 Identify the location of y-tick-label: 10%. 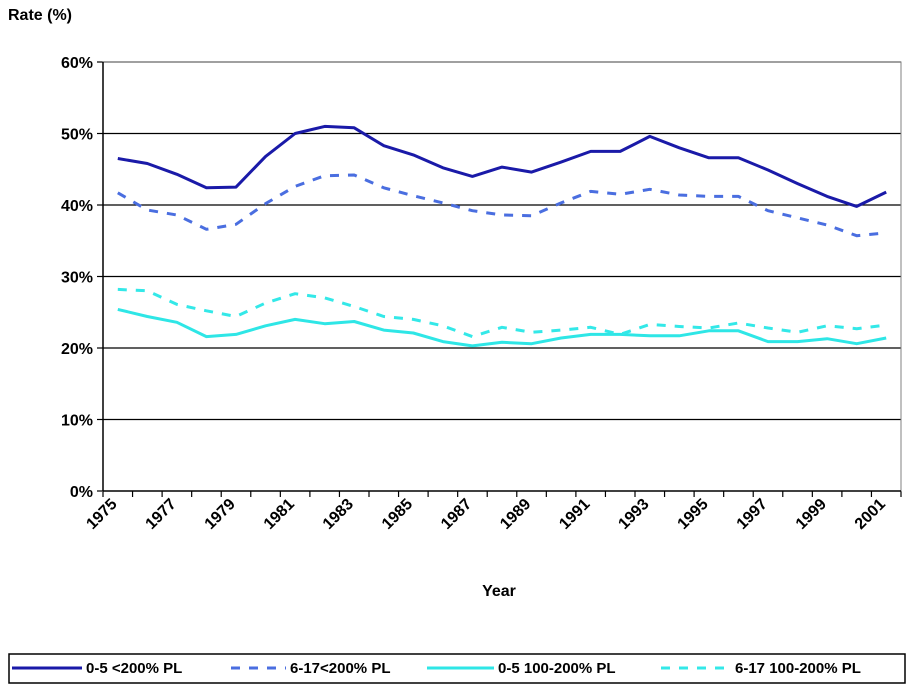
(77, 421).